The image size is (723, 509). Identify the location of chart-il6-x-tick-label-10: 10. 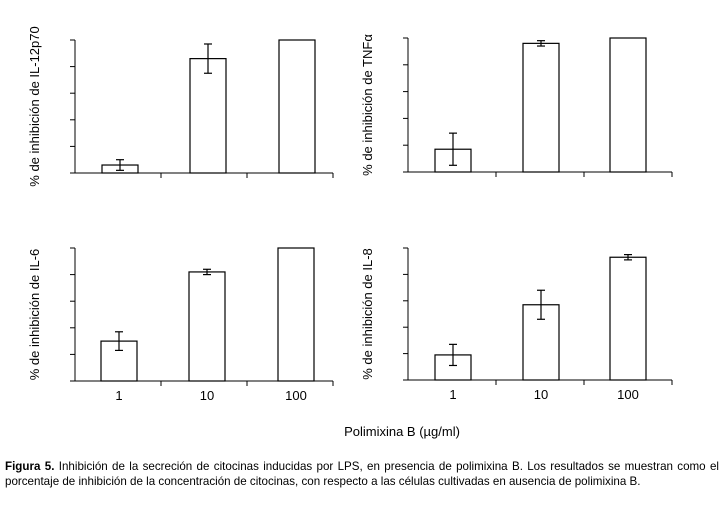
(207, 395).